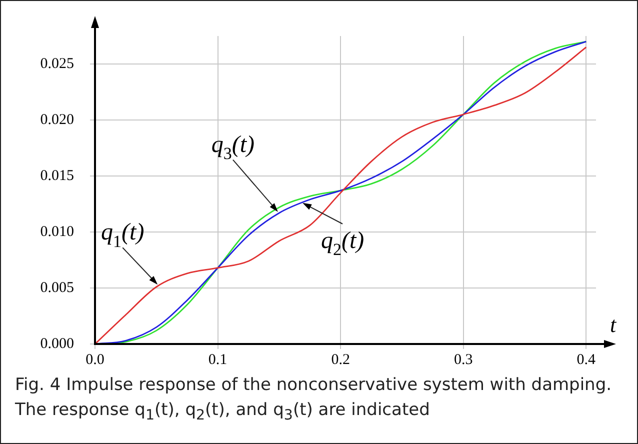 The image size is (638, 444). What do you see at coordinates (57, 288) in the screenshot?
I see `y-tick-label: 0.005` at bounding box center [57, 288].